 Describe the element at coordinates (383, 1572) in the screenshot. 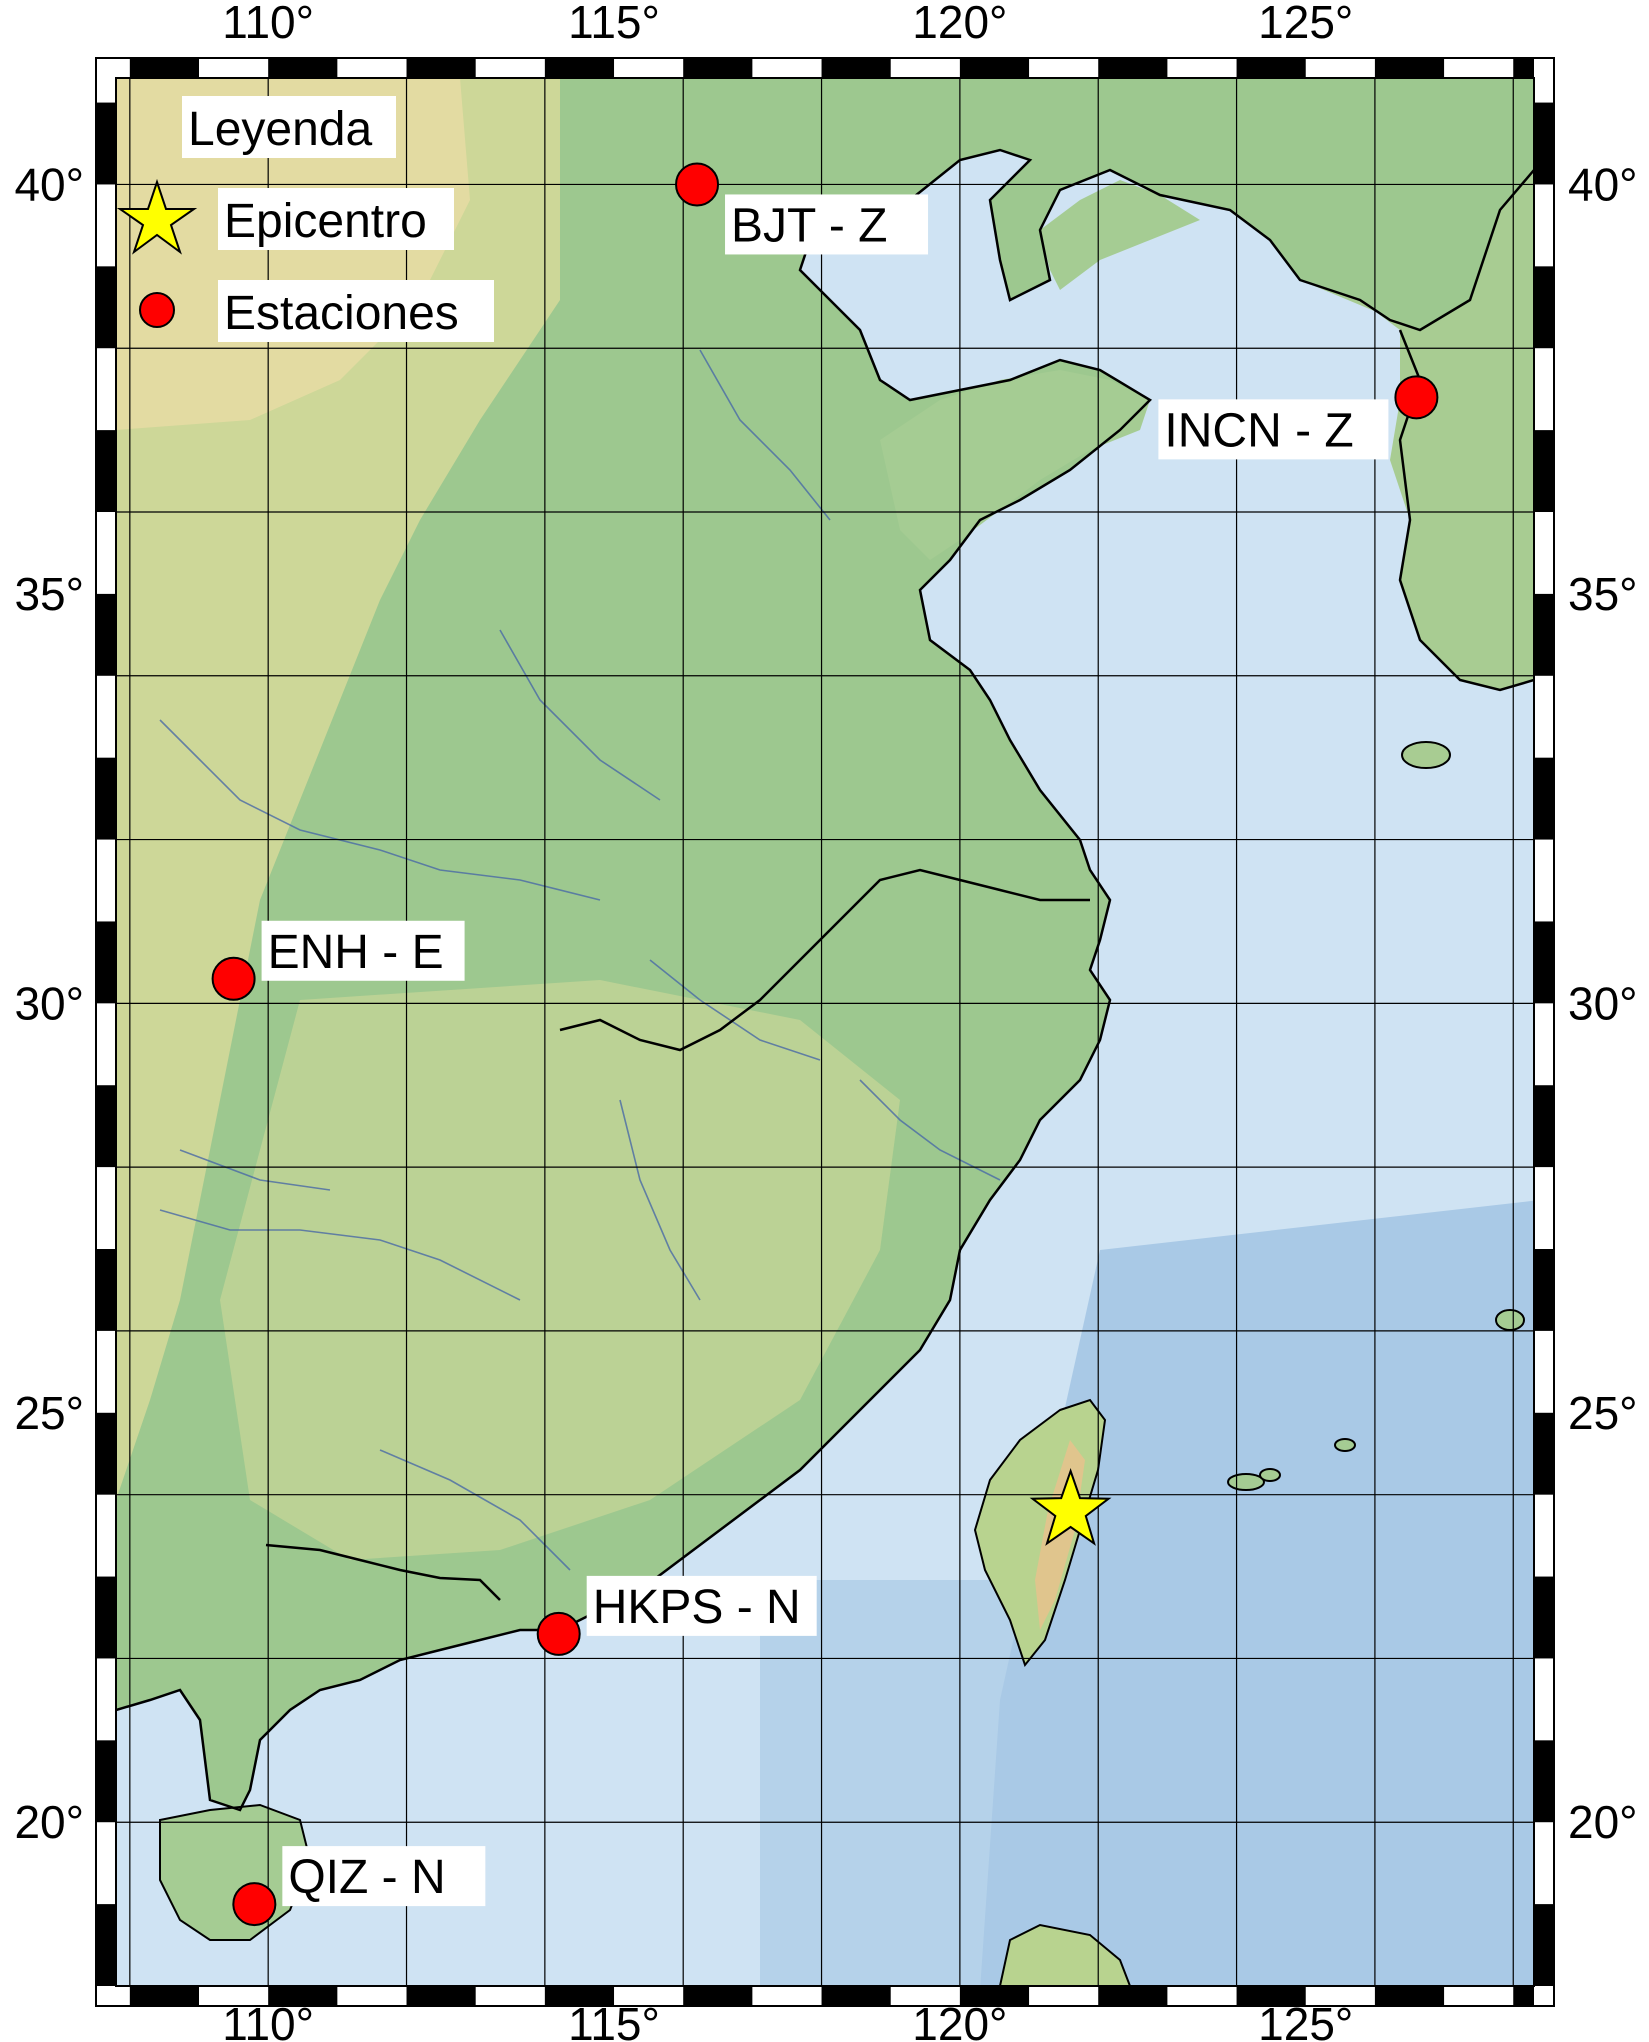

I see `border-line` at that location.